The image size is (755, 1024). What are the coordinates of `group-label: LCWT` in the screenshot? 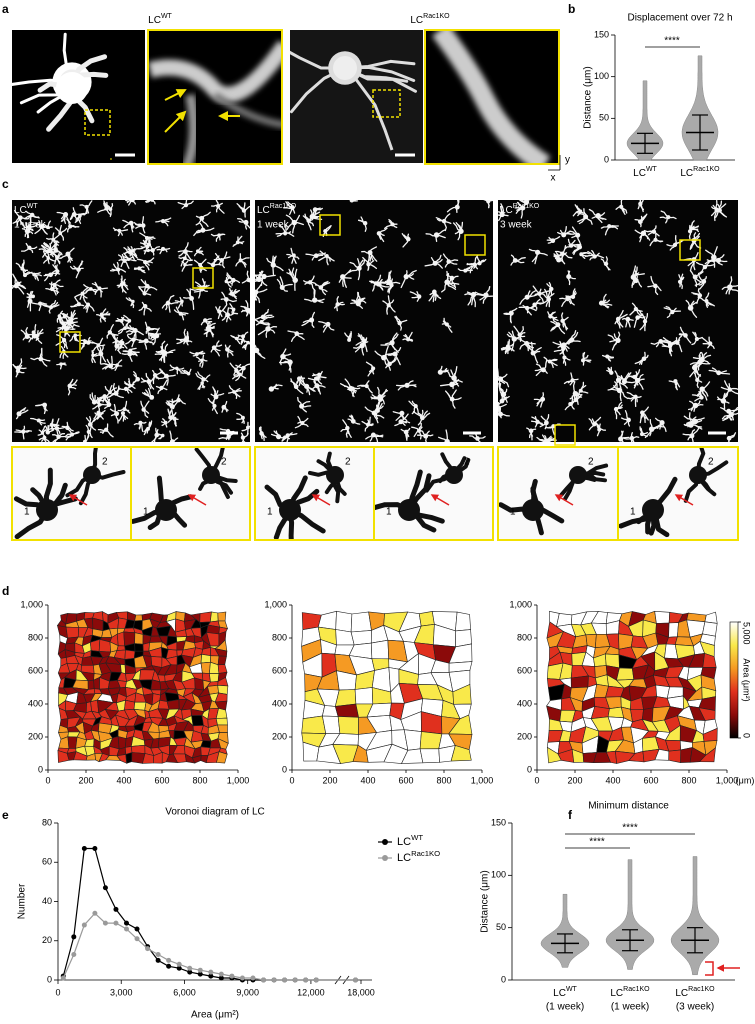 It's located at (160, 19).